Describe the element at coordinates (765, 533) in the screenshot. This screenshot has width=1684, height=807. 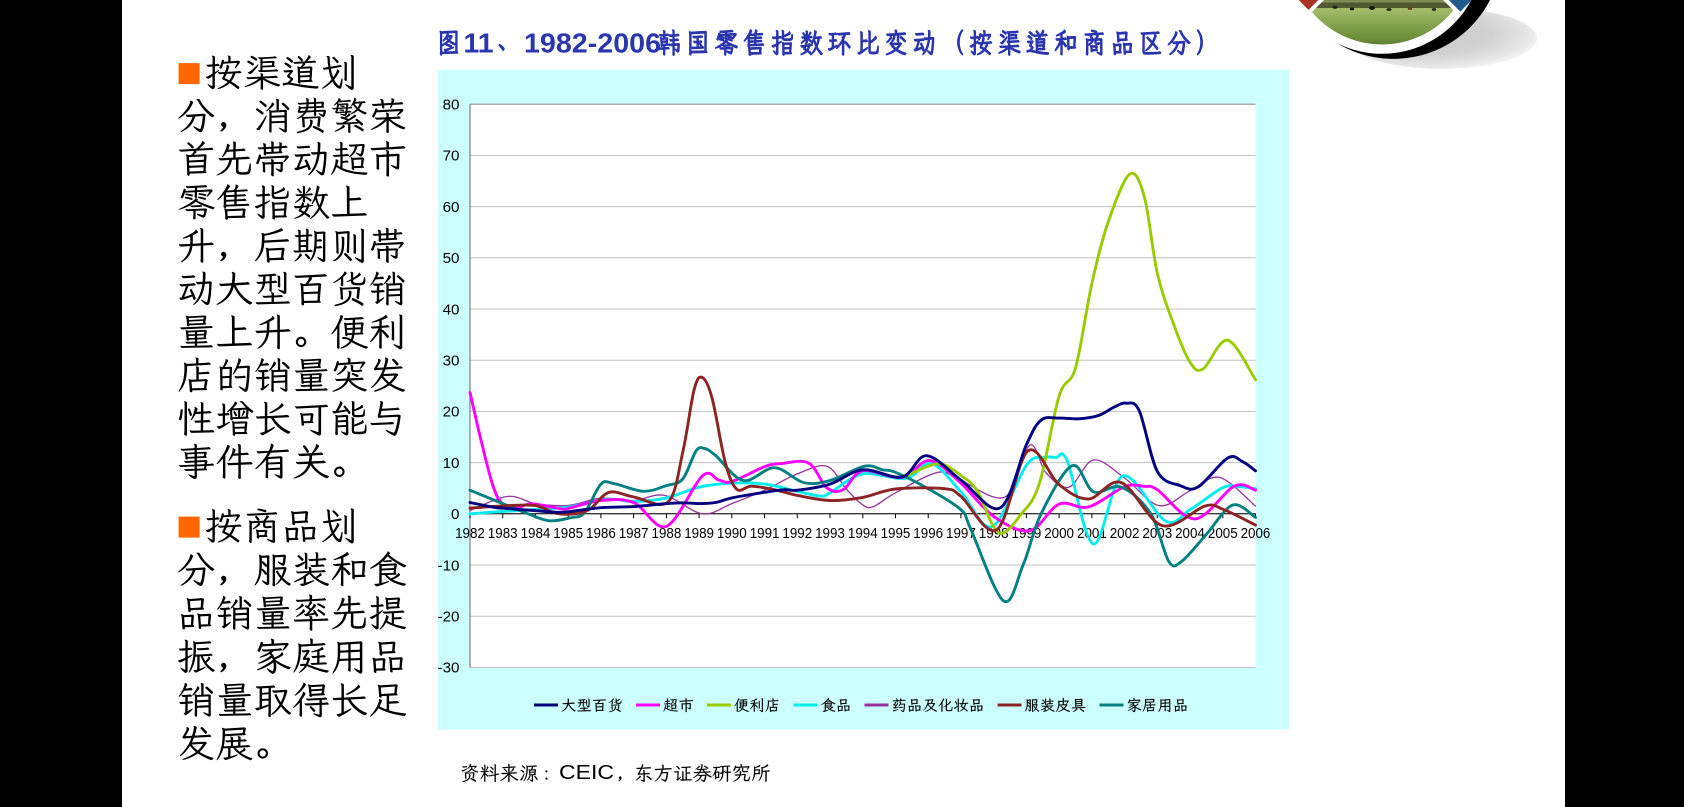
I see `svg-text: 1991` at that location.